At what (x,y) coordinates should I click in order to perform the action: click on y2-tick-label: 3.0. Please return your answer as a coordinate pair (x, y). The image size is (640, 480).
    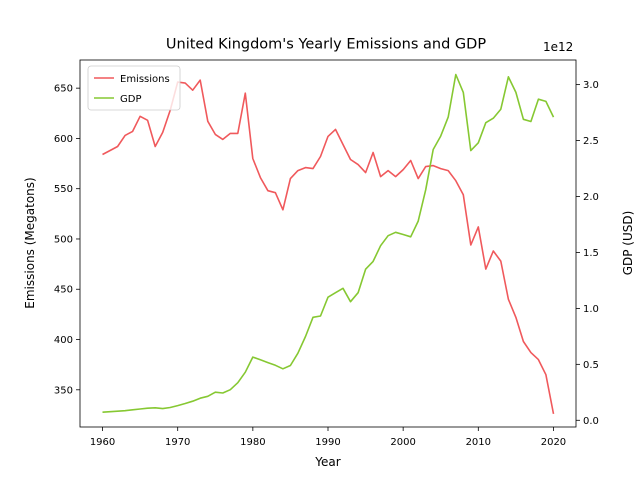
    Looking at the image, I should click on (591, 85).